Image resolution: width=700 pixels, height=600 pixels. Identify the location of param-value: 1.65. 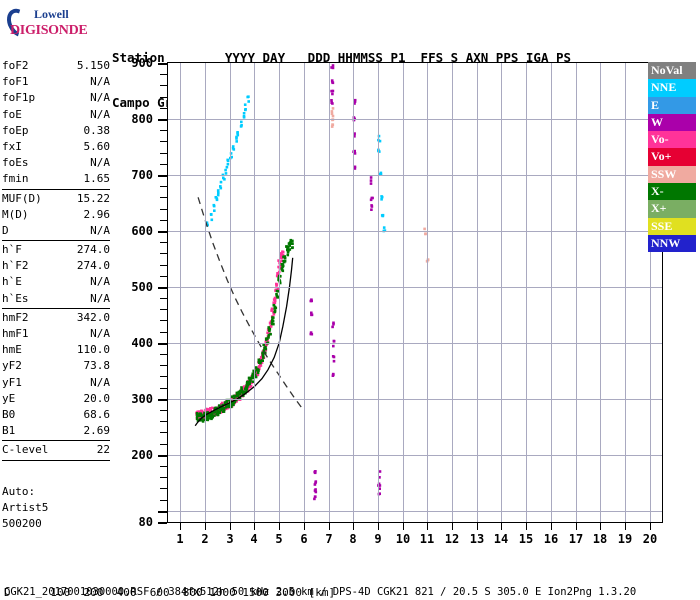
(97, 179).